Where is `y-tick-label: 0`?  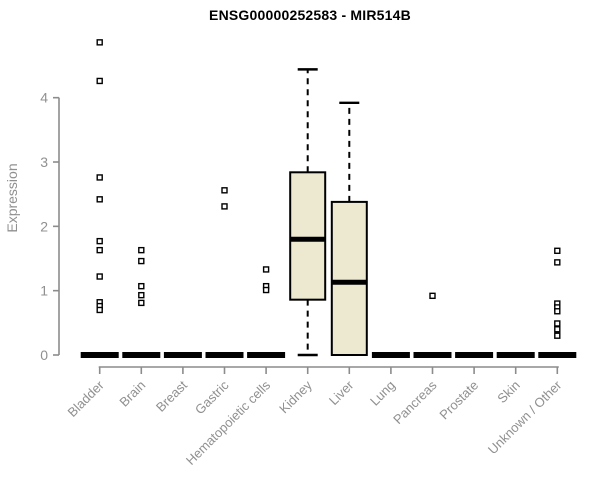
y-tick-label: 0 is located at coordinates (44, 355).